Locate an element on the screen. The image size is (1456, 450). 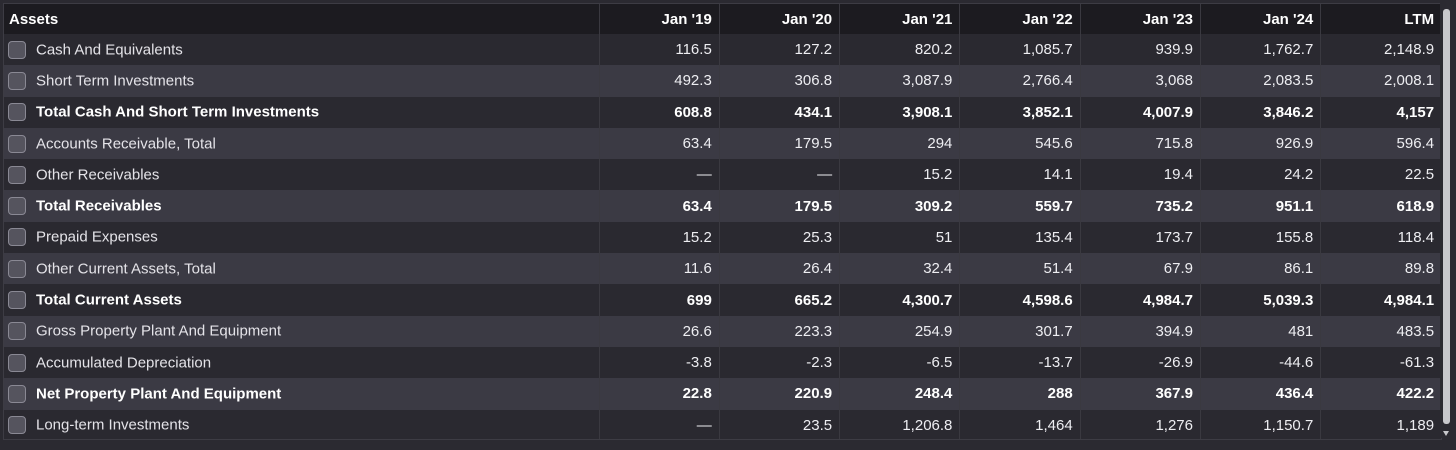
row-label-cell: Other Current Assets, Total is located at coordinates (302, 269).